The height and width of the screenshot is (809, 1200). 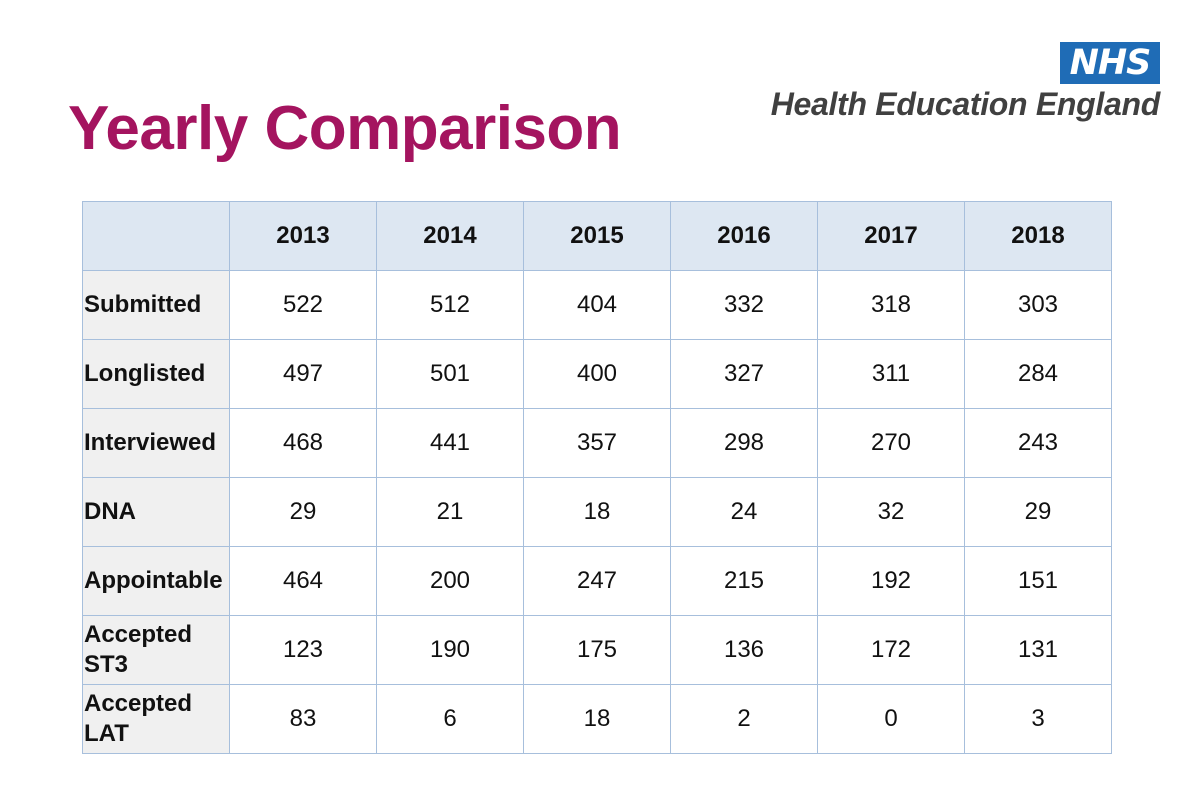 What do you see at coordinates (891, 305) in the screenshot?
I see `table-cell: 318` at bounding box center [891, 305].